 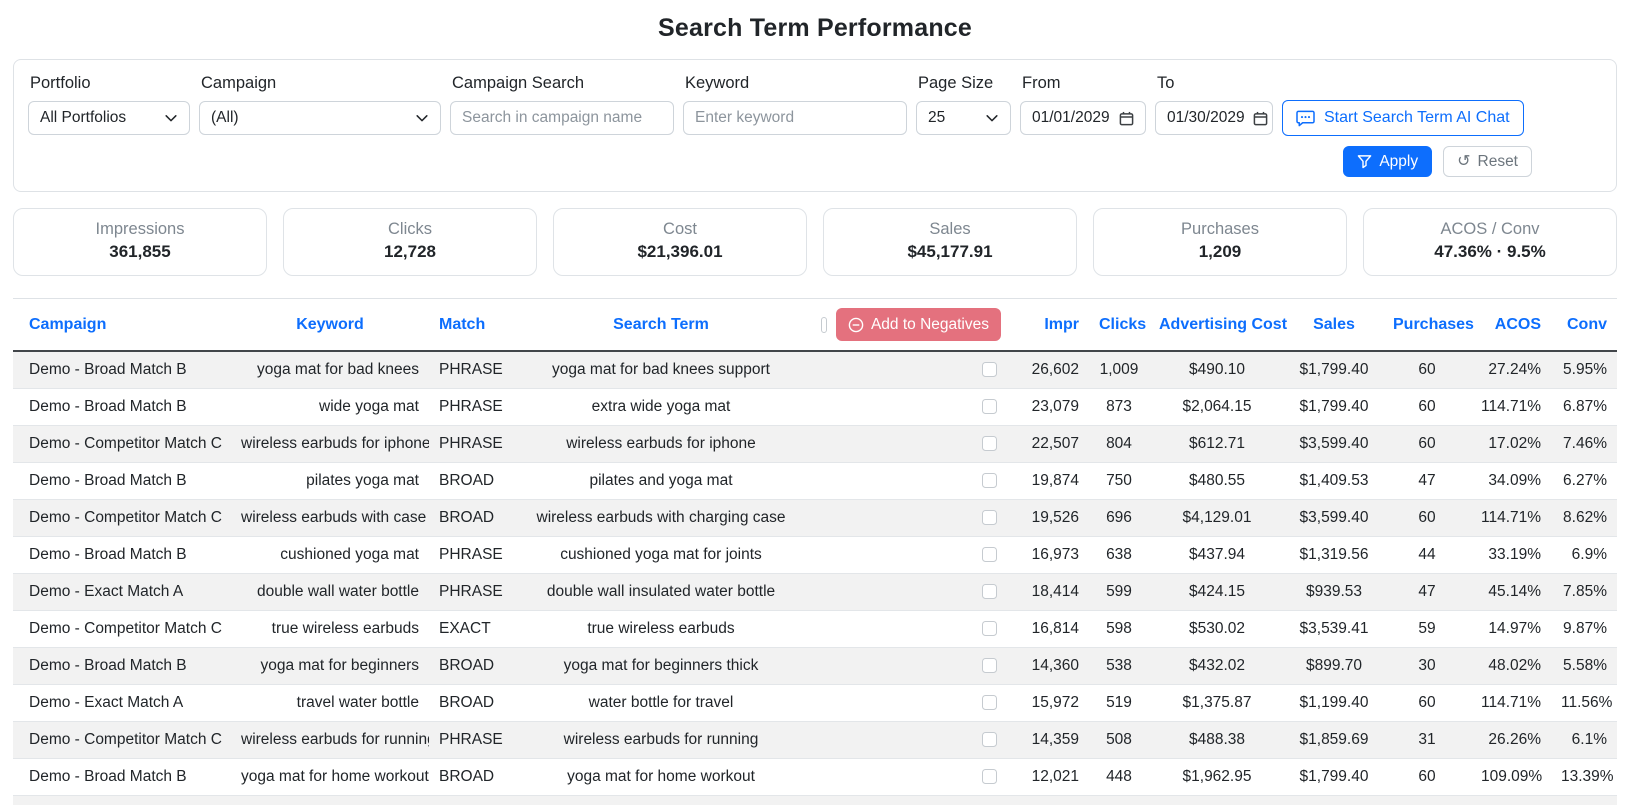 What do you see at coordinates (661, 703) in the screenshot?
I see `cell-search-term: water bottle for travel` at bounding box center [661, 703].